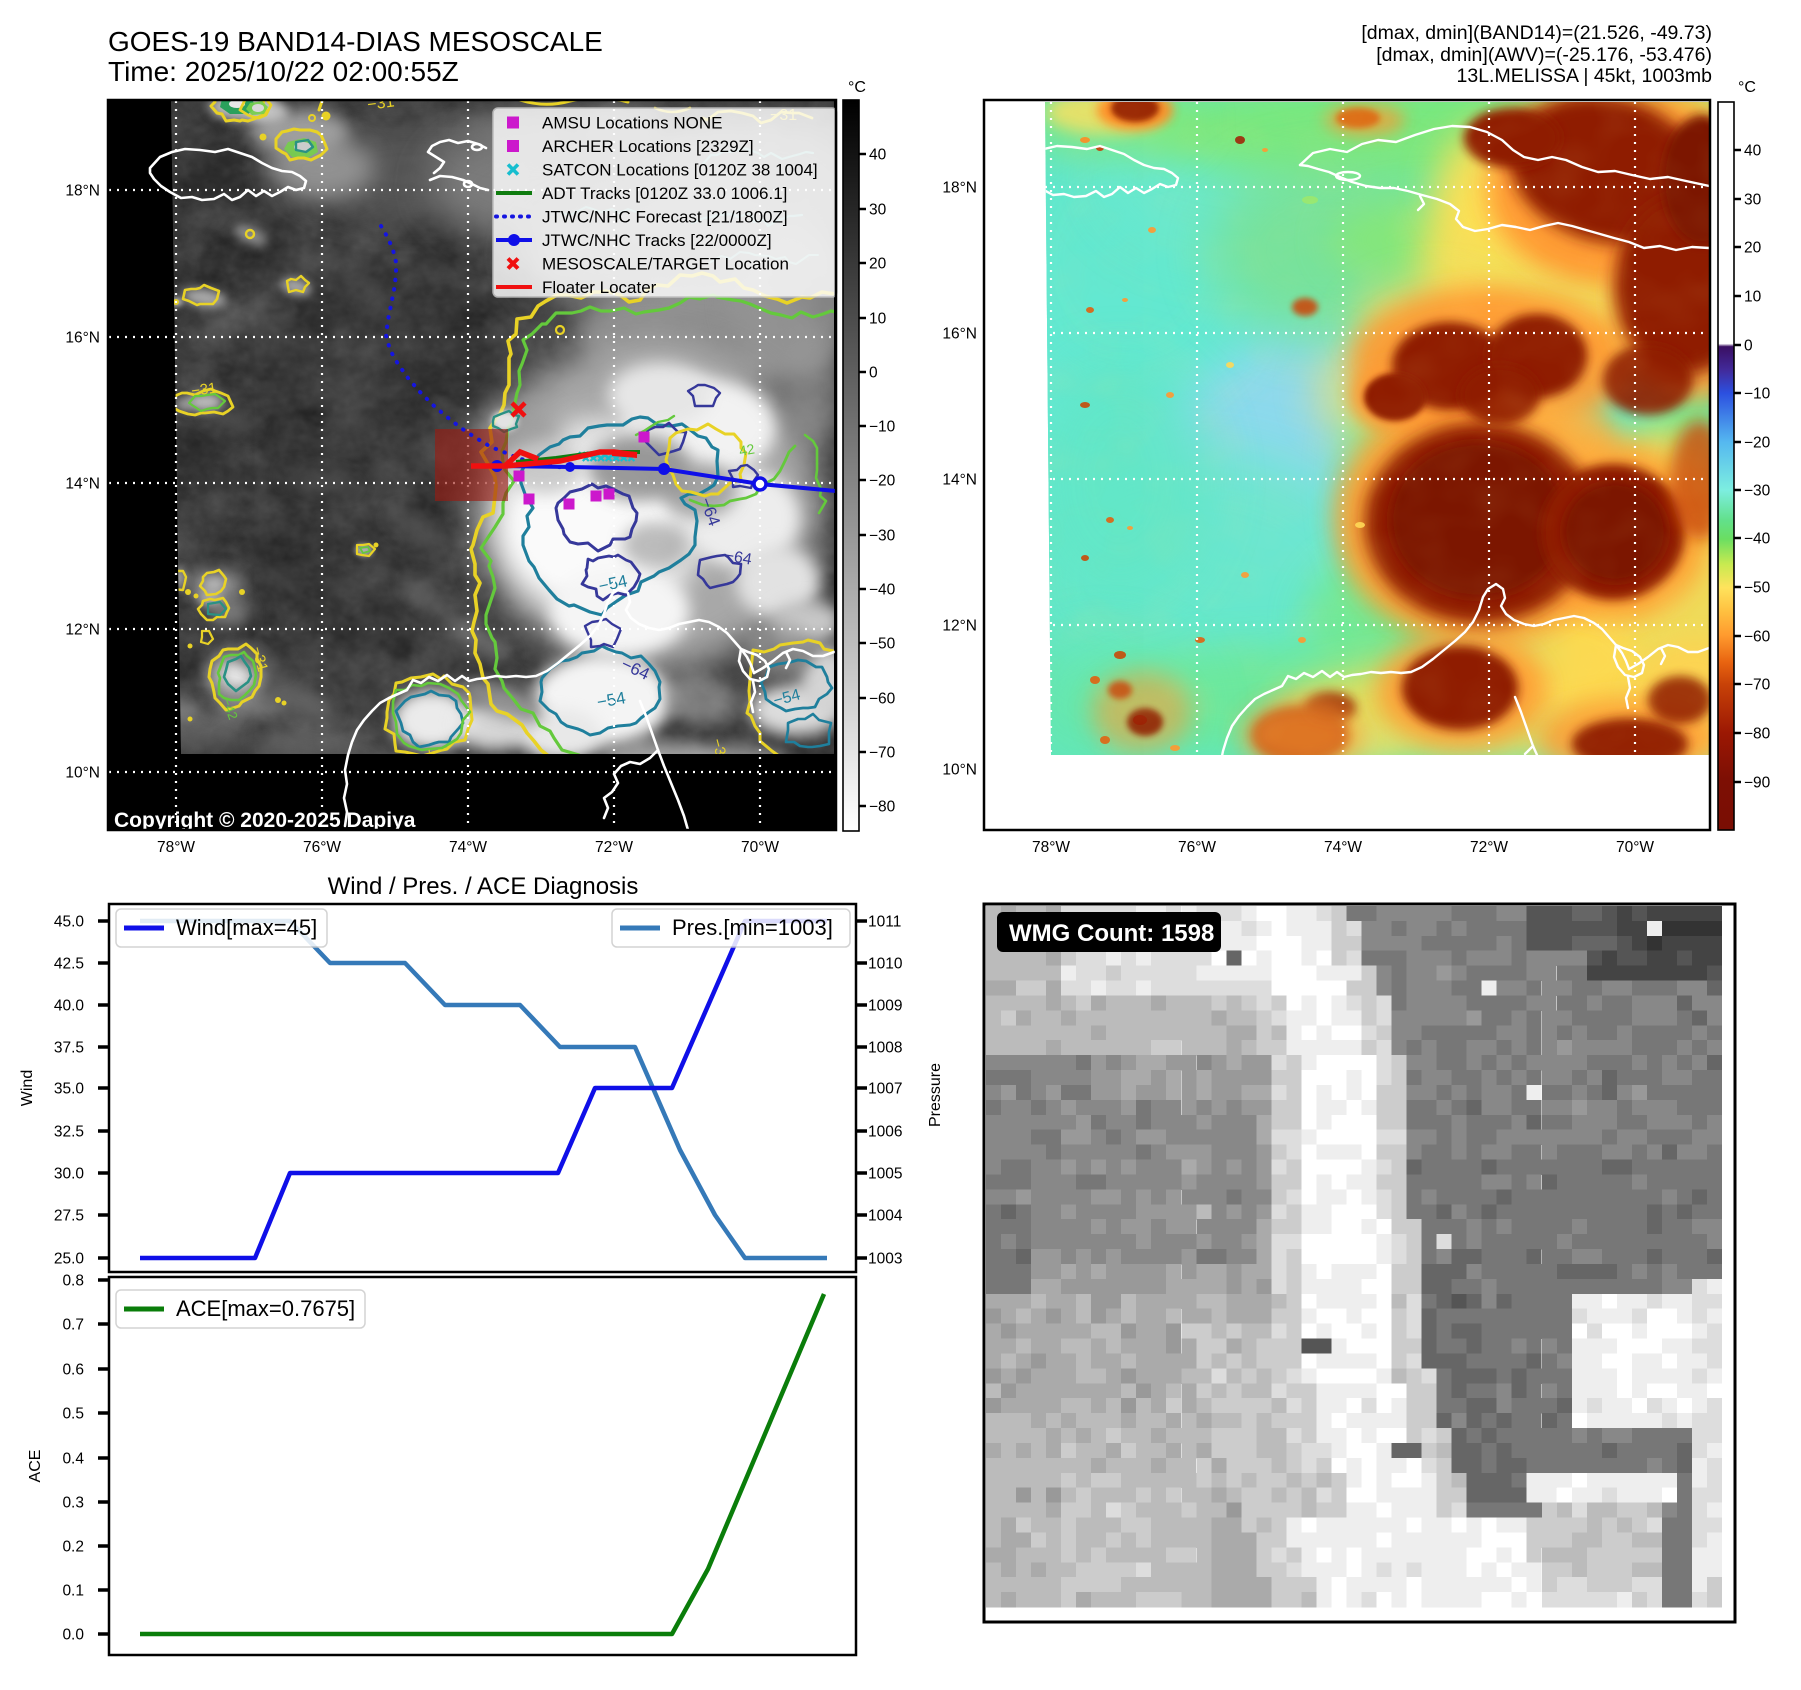 The width and height of the screenshot is (1801, 1690). I want to click on svg-text: Wind, so click(27, 1088).